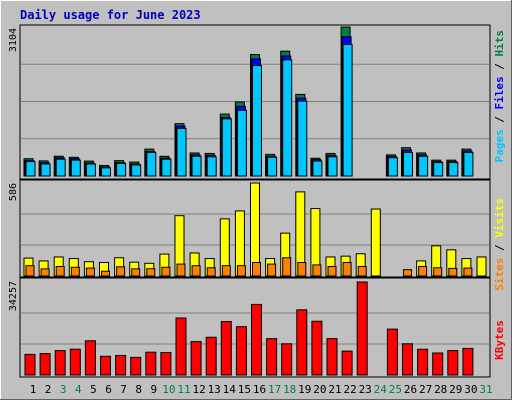 The image size is (512, 400). I want to click on legend-hits: Hits, so click(499, 43).